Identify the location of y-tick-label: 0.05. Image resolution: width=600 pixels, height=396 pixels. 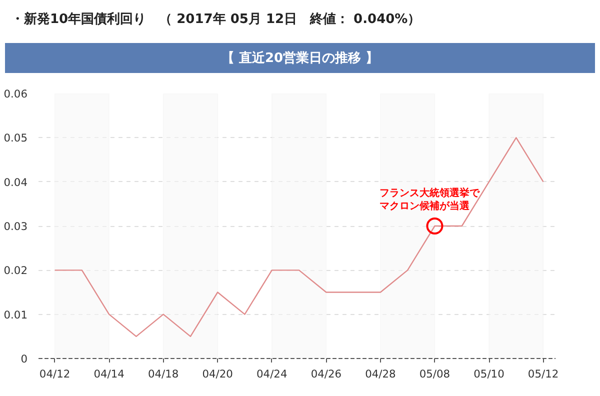
(16, 138).